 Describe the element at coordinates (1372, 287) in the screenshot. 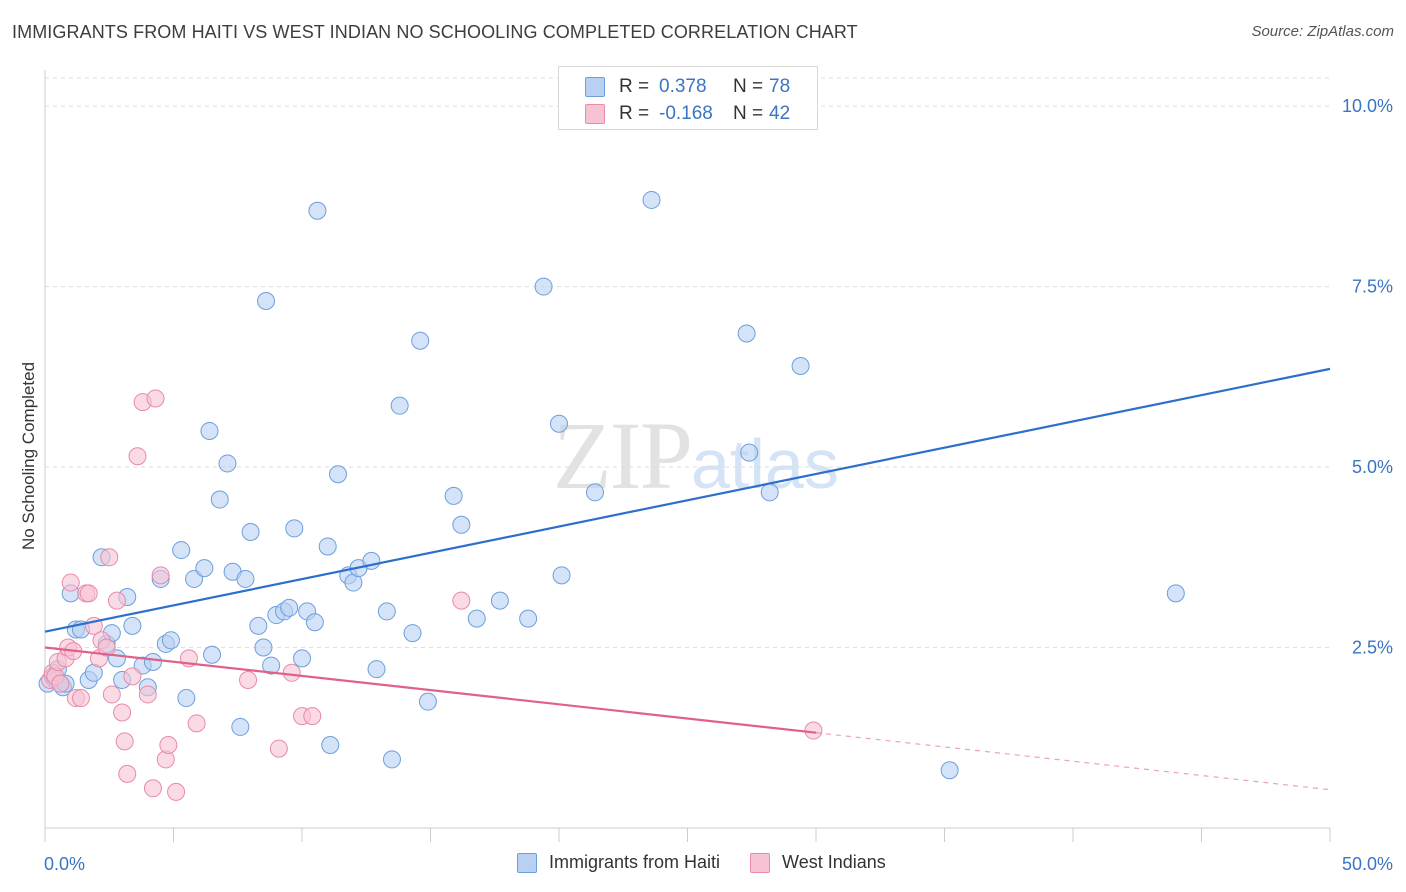

I see `y-tick-label: 7.5%` at that location.